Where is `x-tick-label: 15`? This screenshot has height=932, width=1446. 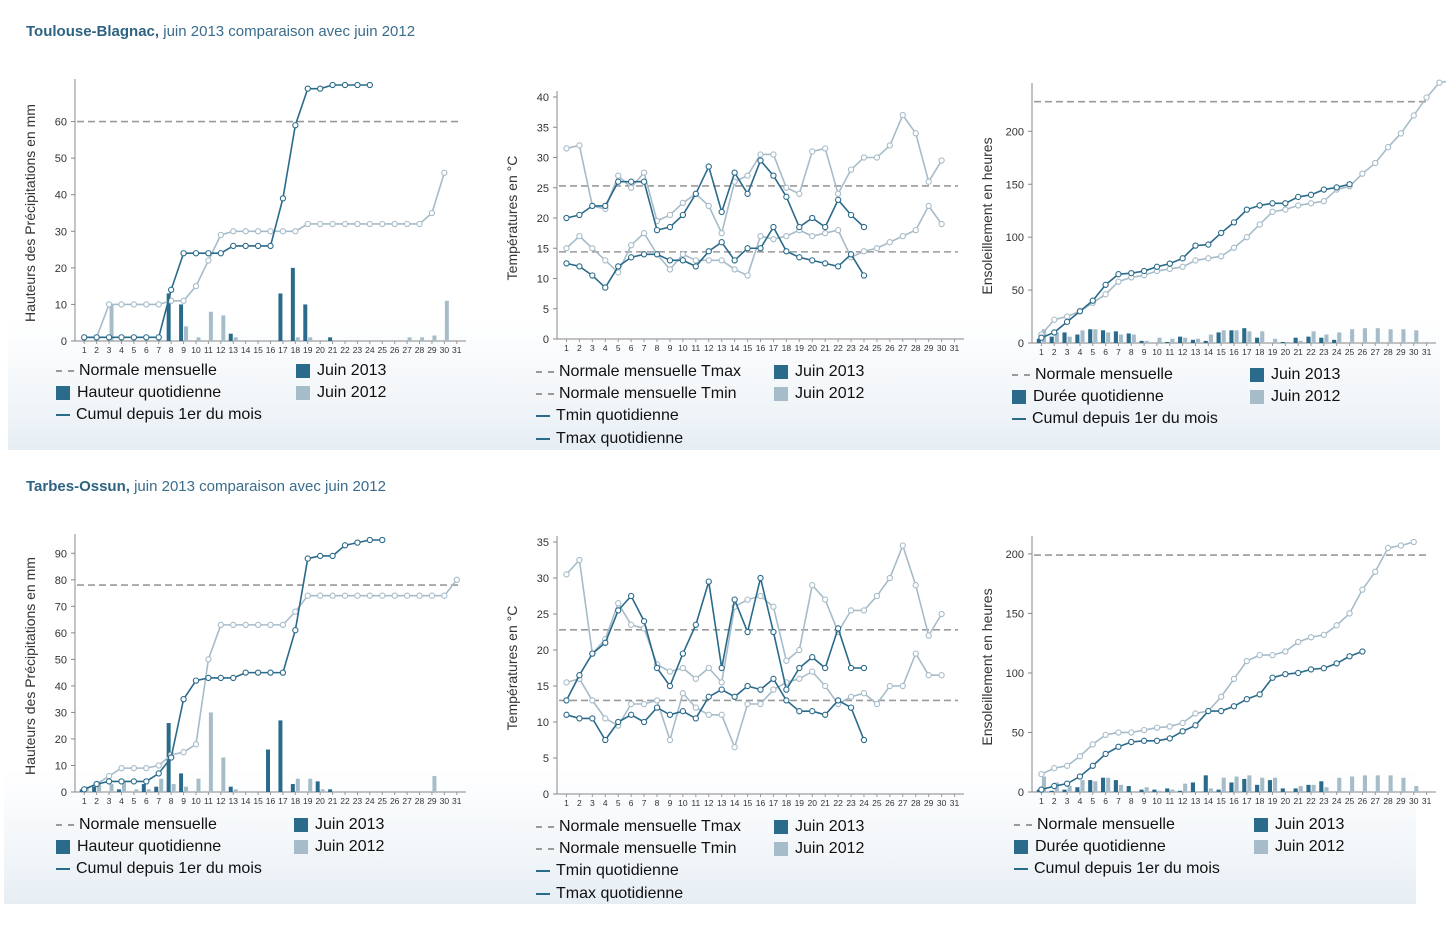
x-tick-label: 15 is located at coordinates (258, 801).